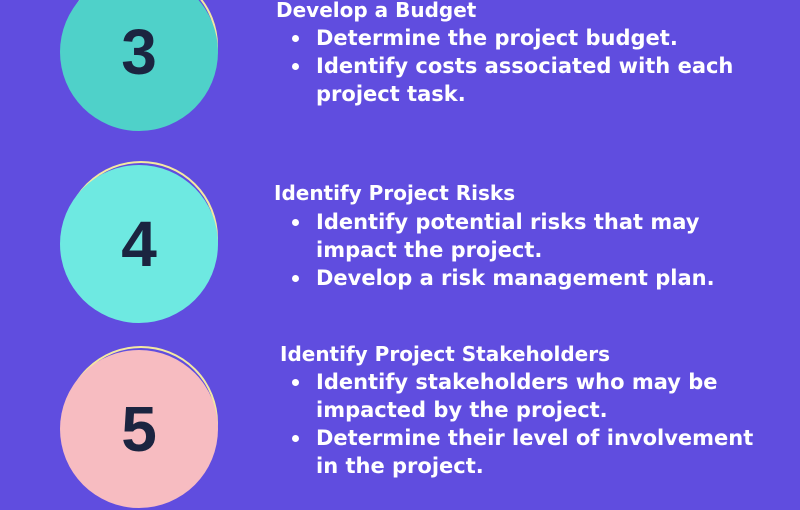  What do you see at coordinates (139, 52) in the screenshot?
I see `step-3-number: 3` at bounding box center [139, 52].